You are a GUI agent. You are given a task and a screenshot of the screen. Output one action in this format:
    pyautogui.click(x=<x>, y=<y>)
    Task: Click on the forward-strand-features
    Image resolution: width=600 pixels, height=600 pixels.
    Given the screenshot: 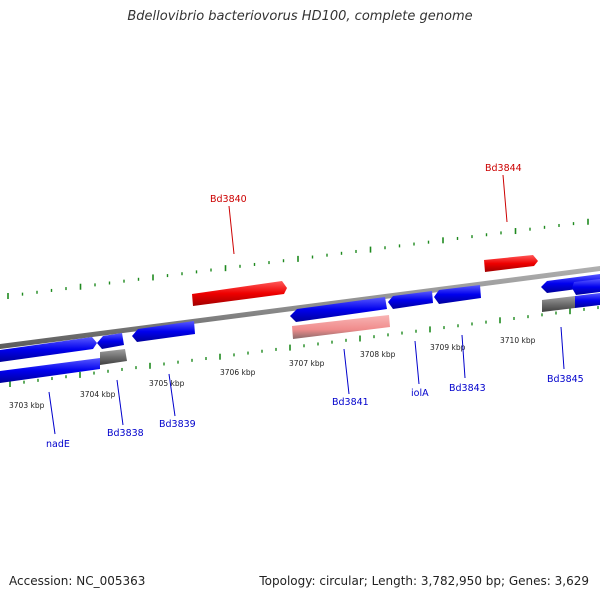 What is the action you would take?
    pyautogui.click(x=396, y=280)
    